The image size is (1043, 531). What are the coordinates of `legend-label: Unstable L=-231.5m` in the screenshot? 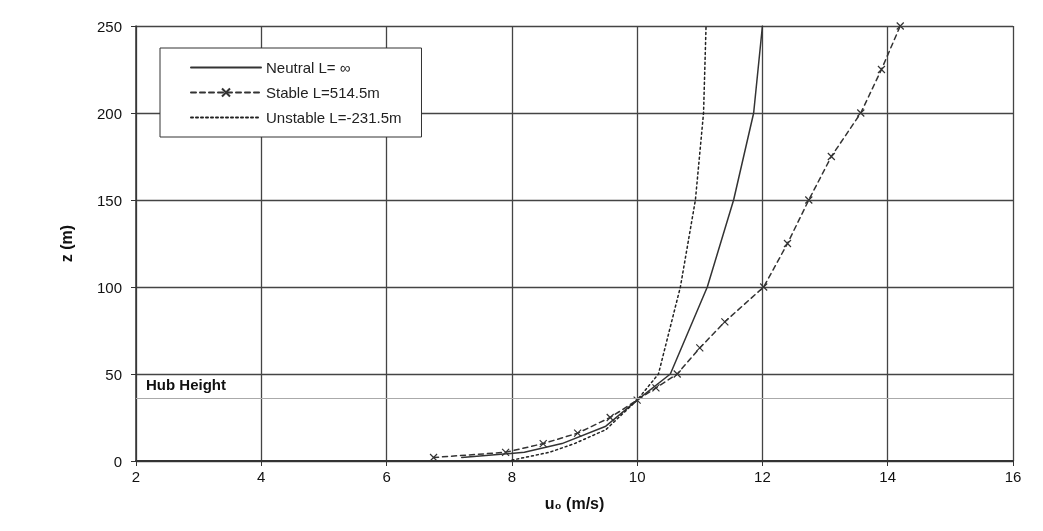 It's located at (334, 117).